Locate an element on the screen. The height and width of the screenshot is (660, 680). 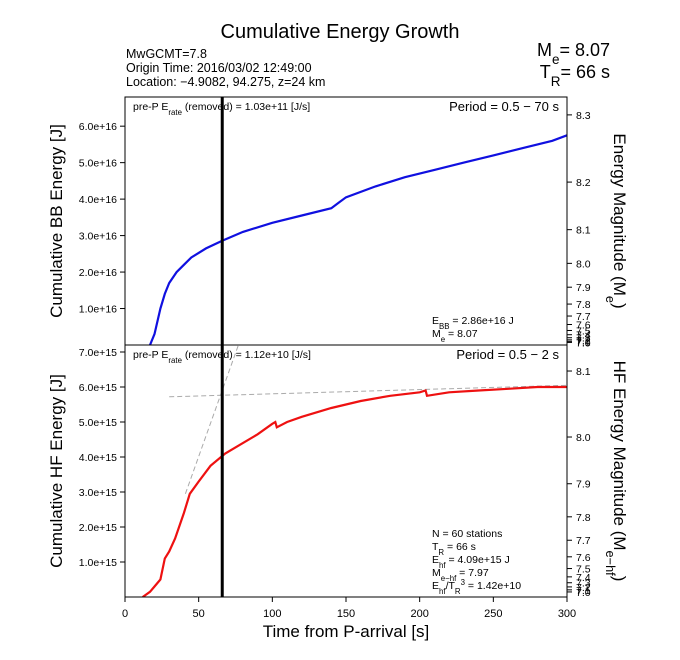
text-part: = 4.09e+15 J is located at coordinates (478, 560).